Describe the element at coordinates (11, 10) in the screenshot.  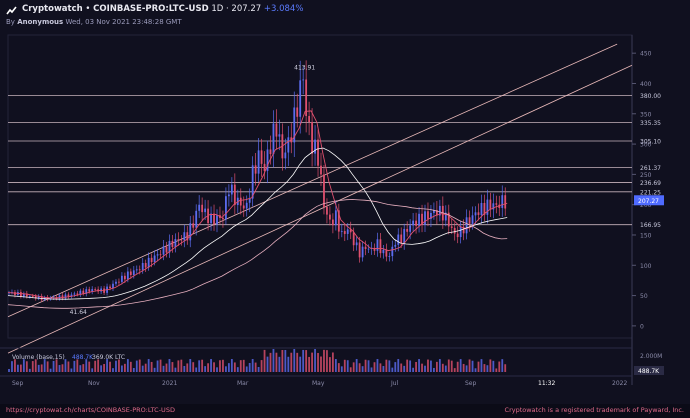
I see `cryptowatch-logo-icon` at that location.